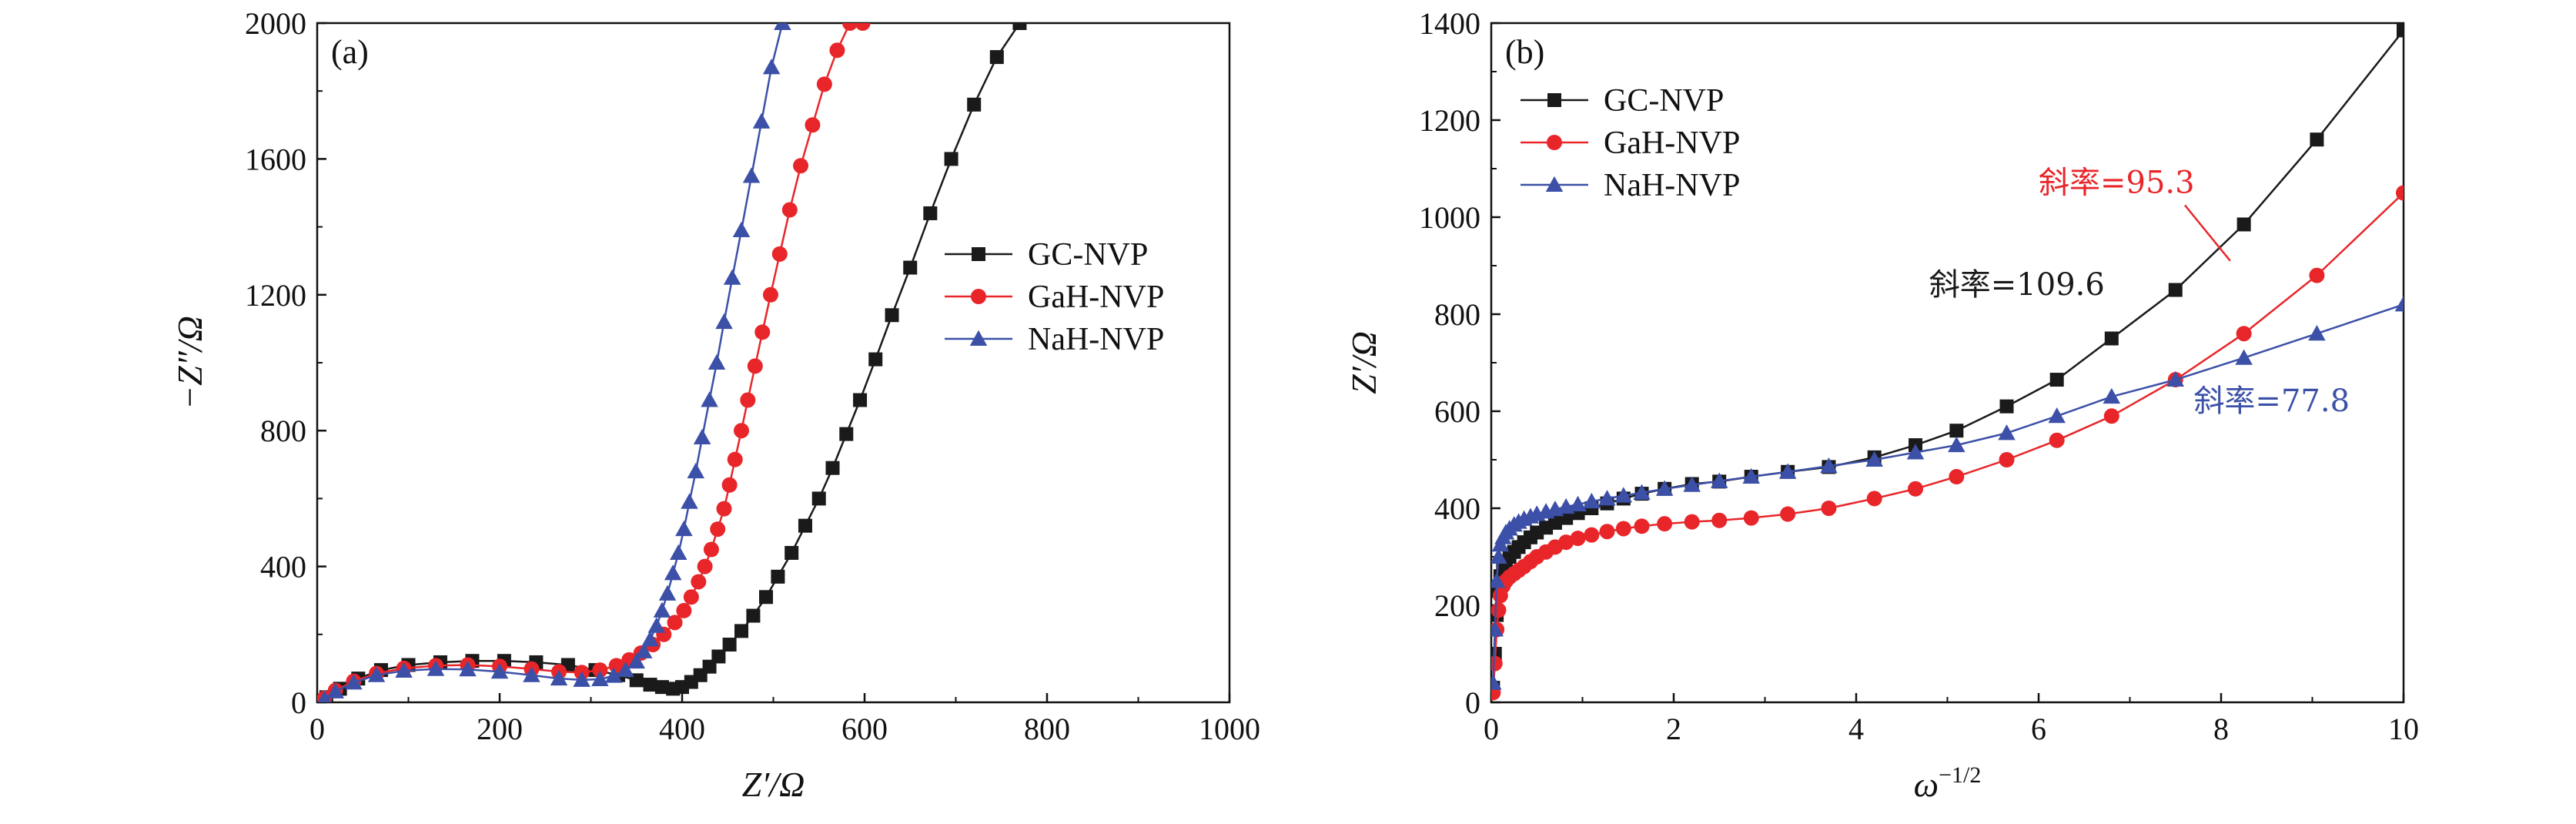  I want to click on y-tick-label: 400, so click(1457, 508).